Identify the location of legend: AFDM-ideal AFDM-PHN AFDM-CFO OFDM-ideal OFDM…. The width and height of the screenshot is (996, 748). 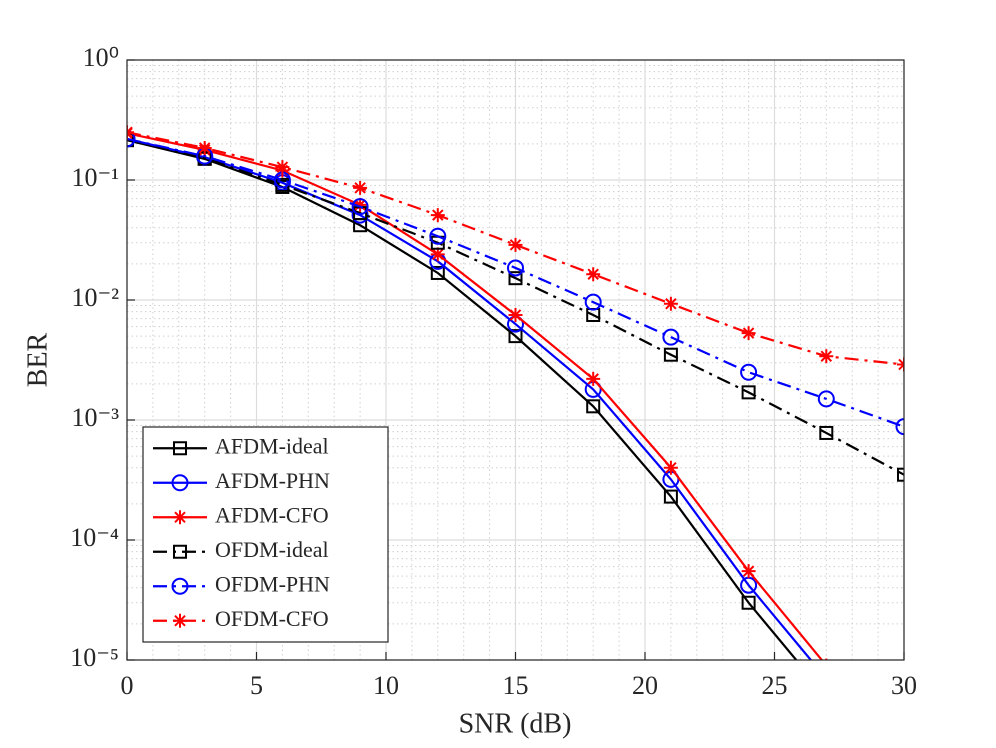
(265, 534).